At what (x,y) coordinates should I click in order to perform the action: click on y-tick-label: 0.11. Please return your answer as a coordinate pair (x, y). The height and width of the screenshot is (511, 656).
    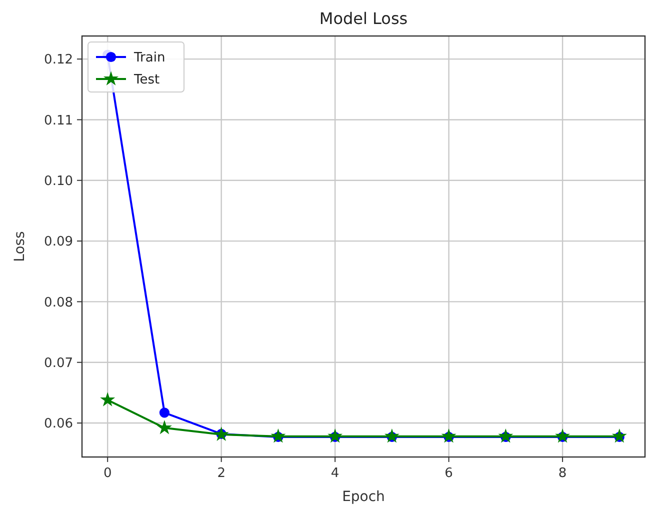
    Looking at the image, I should click on (58, 120).